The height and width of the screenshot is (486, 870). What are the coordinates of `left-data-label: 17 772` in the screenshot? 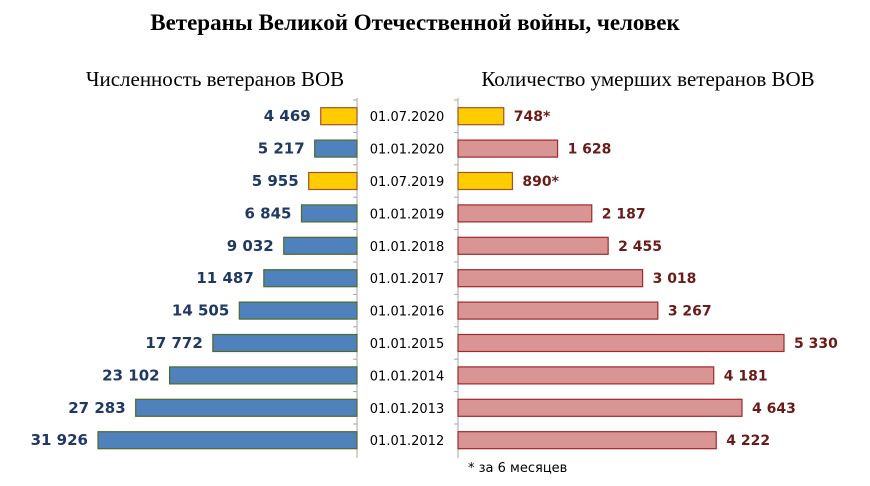 It's located at (173, 343).